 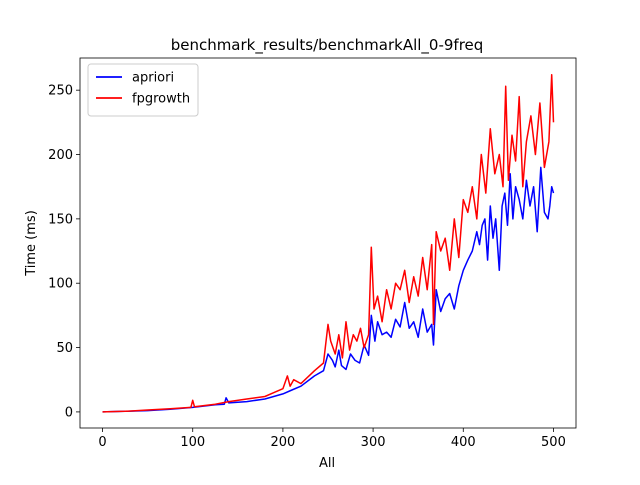 What do you see at coordinates (153, 78) in the screenshot?
I see `legend-label-apriori: apriori` at bounding box center [153, 78].